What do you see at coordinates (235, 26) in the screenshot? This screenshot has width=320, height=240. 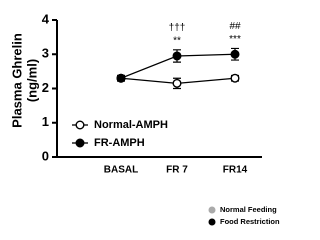 I see `significance-mark: ##` at bounding box center [235, 26].